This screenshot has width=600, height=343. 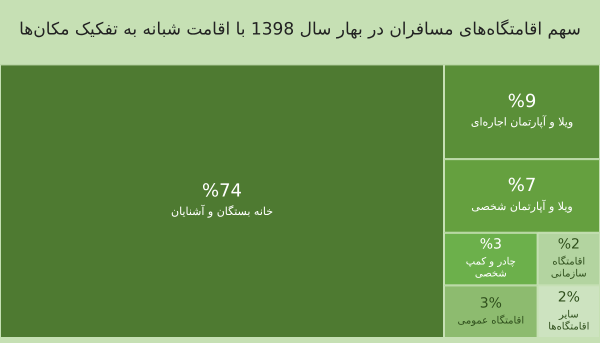 What do you see at coordinates (491, 320) in the screenshot?
I see `category-label: اقامتگاه عمومی` at bounding box center [491, 320].